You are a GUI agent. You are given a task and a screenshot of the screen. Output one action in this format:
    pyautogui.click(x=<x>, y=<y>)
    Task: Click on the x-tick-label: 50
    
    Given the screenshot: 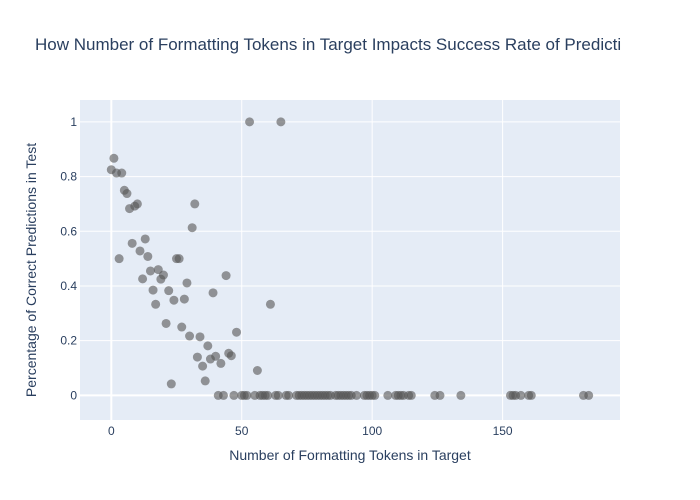 What is the action you would take?
    pyautogui.click(x=242, y=431)
    